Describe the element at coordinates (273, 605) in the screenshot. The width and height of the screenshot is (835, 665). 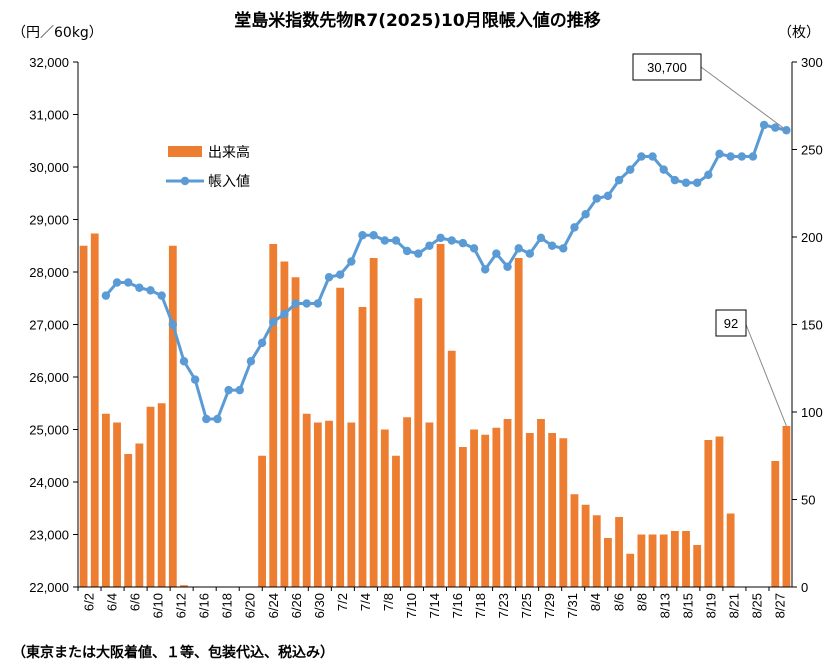
I see `x-tick-label: 6/24` at that location.